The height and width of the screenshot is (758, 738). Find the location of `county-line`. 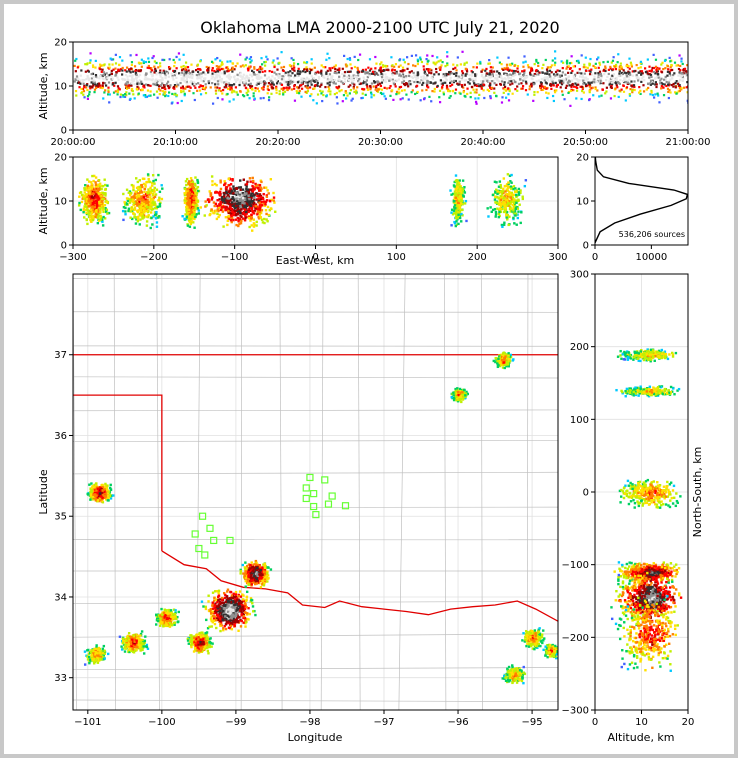

county-line is located at coordinates (315, 602).